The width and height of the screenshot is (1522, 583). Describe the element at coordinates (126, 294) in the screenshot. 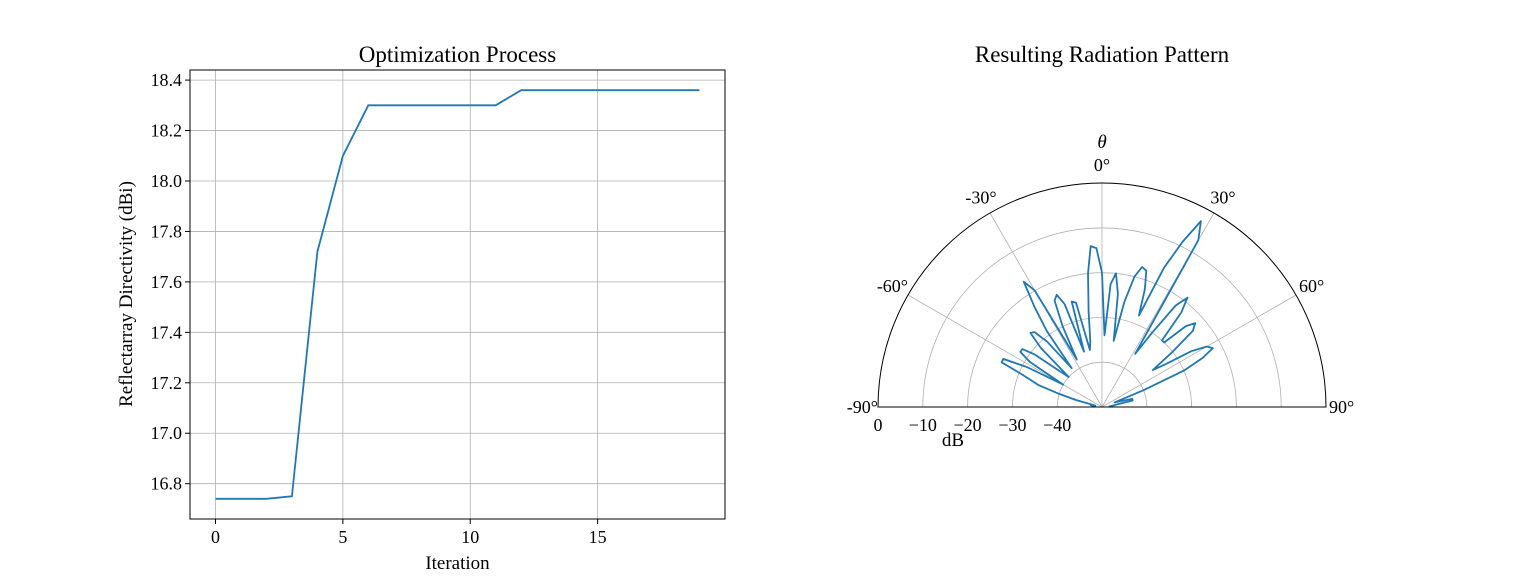

I see `left-y-axis-label: Reflectarray Directivity (dBi)` at that location.